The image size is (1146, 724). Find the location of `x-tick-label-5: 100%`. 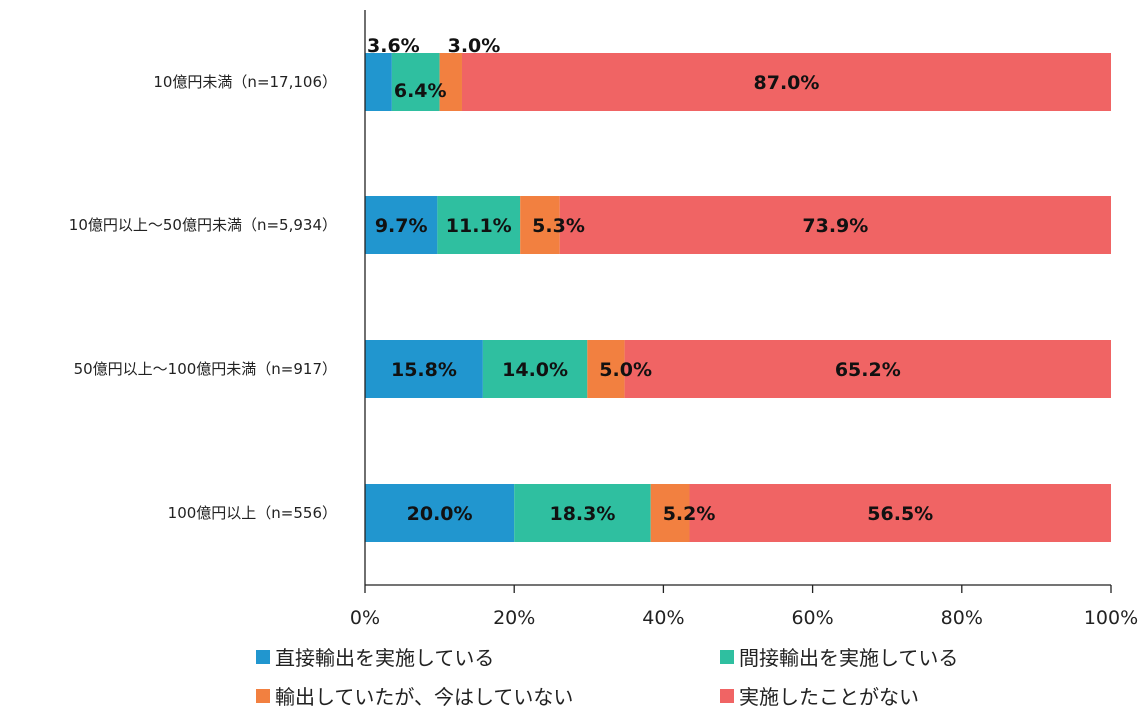

x-tick-label-5: 100% is located at coordinates (1111, 618).